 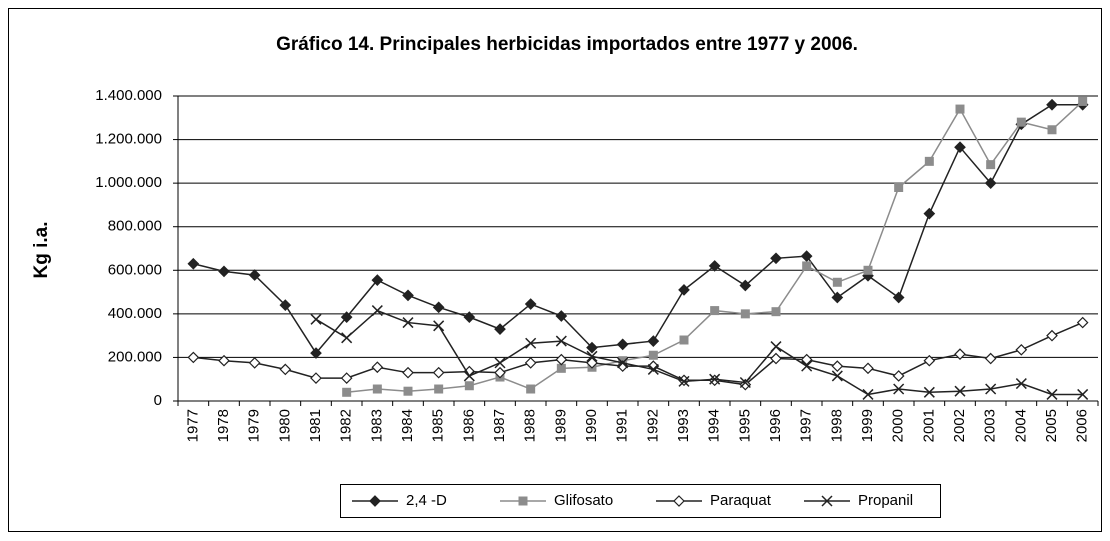 I want to click on x-tick-label: 1995, so click(x=744, y=425).